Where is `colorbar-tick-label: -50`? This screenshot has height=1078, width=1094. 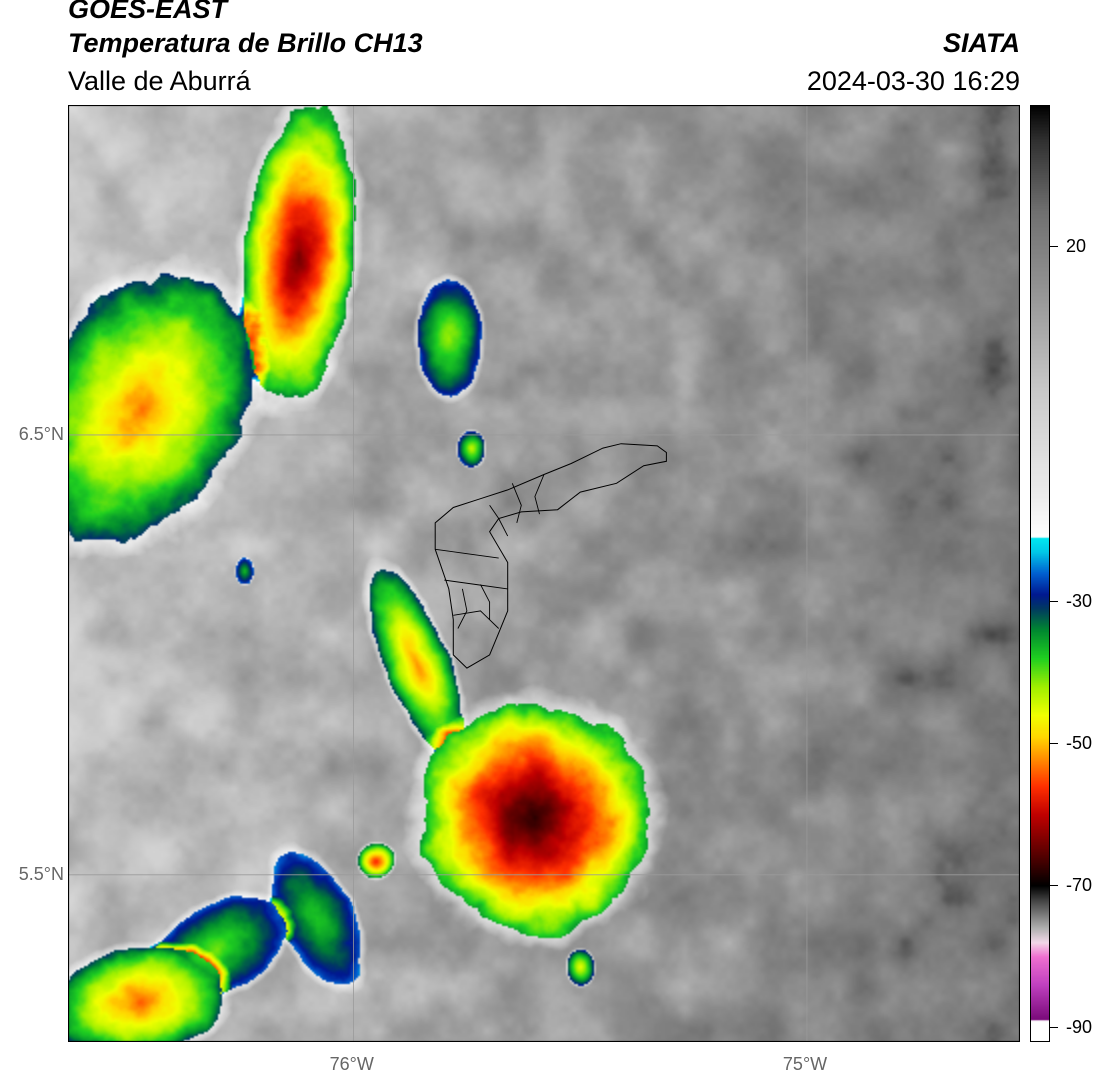 colorbar-tick-label: -50 is located at coordinates (1079, 742).